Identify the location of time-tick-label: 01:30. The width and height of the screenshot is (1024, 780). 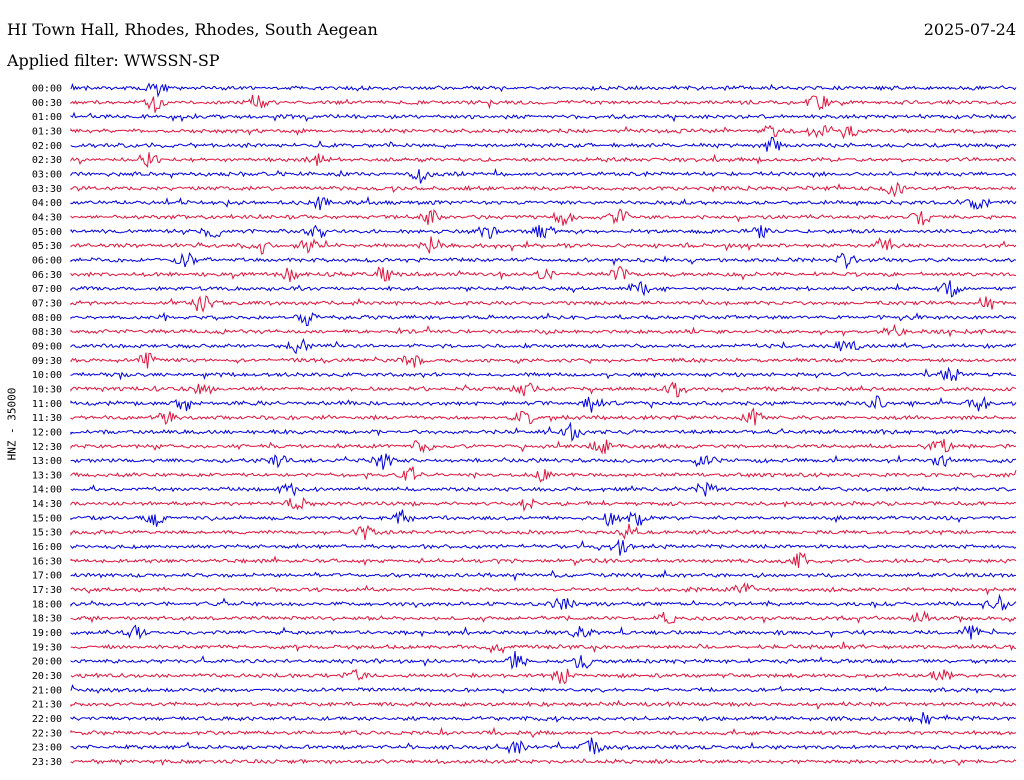
(47, 131).